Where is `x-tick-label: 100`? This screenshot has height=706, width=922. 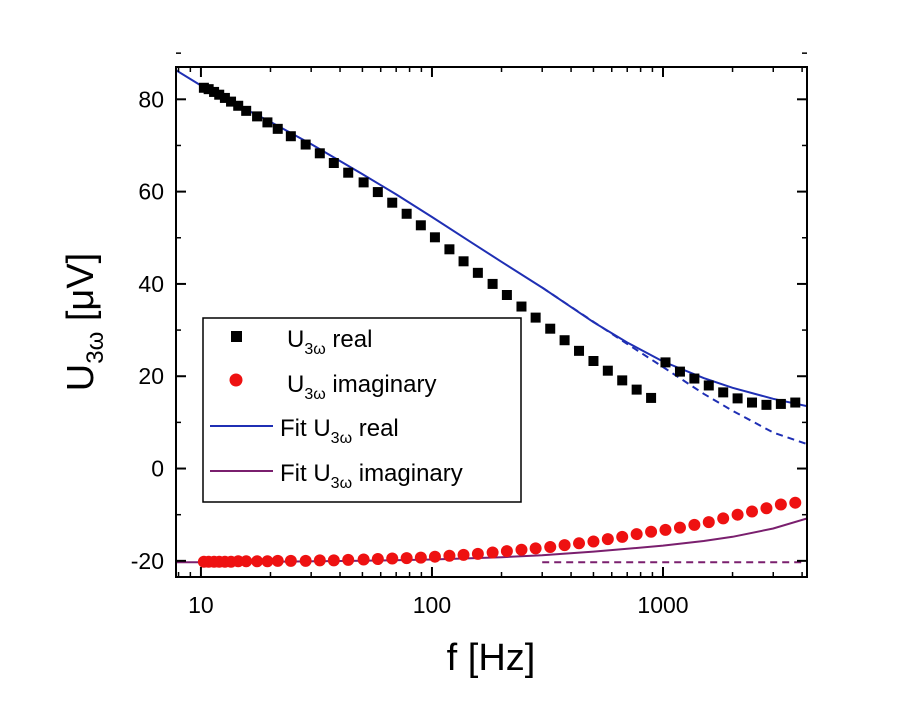
x-tick-label: 100 is located at coordinates (432, 605).